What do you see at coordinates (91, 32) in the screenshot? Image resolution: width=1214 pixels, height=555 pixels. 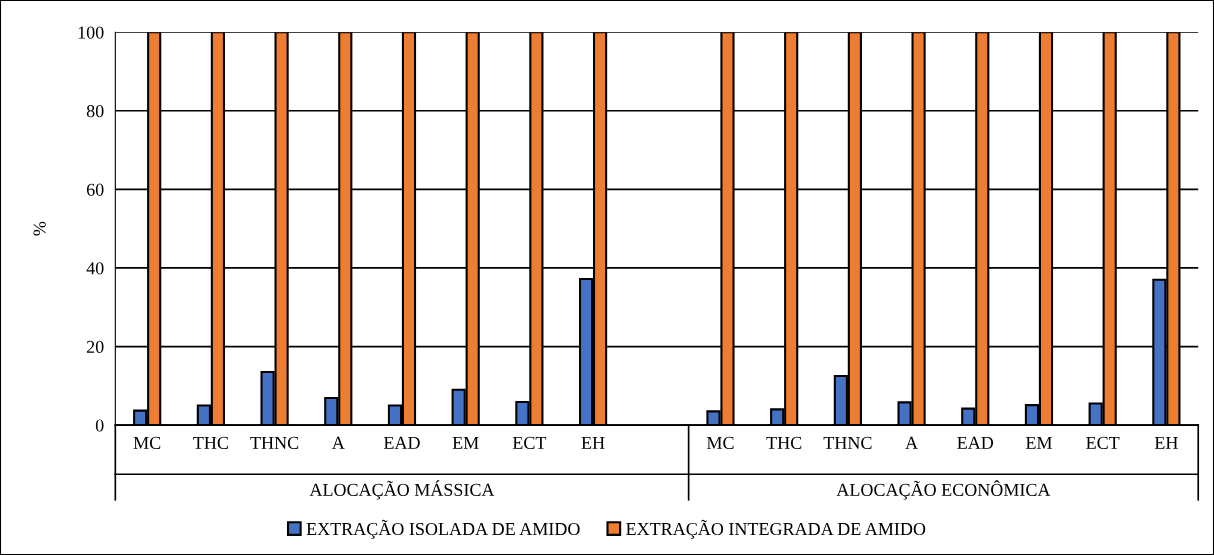 I see `y-tick-label: 100` at bounding box center [91, 32].